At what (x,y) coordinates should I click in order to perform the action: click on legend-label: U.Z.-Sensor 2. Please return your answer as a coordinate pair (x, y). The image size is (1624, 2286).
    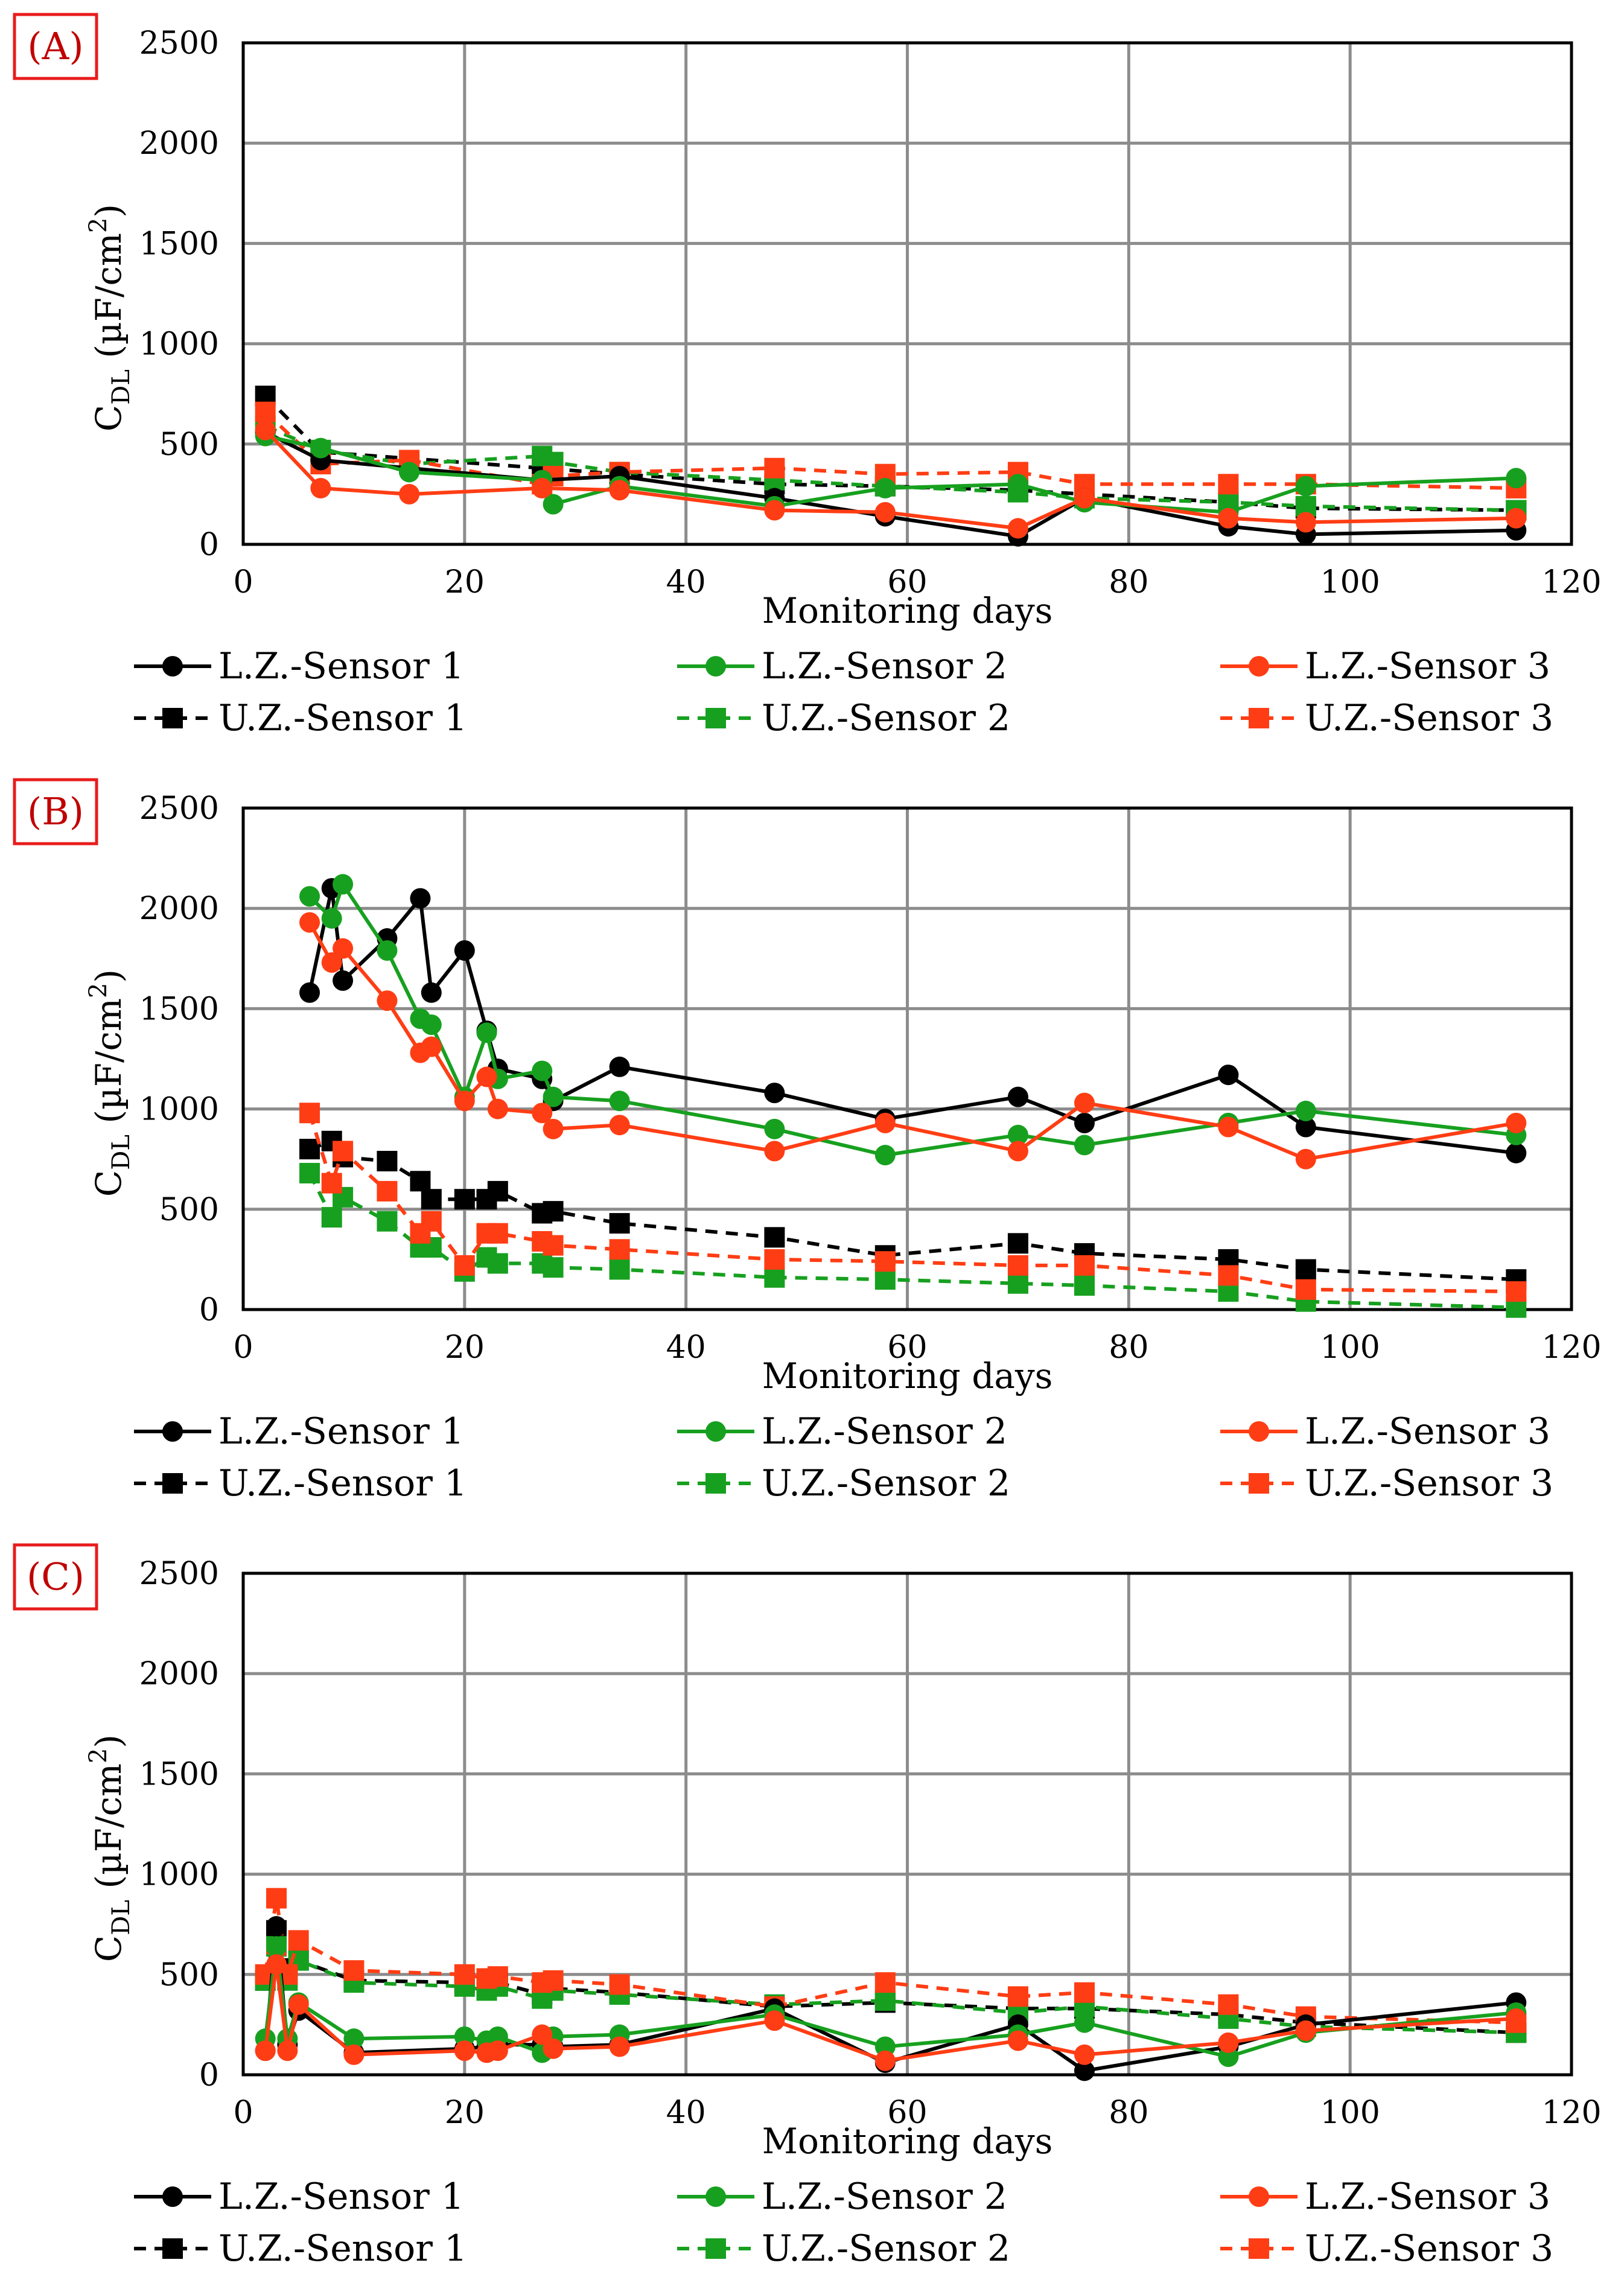
    Looking at the image, I should click on (886, 718).